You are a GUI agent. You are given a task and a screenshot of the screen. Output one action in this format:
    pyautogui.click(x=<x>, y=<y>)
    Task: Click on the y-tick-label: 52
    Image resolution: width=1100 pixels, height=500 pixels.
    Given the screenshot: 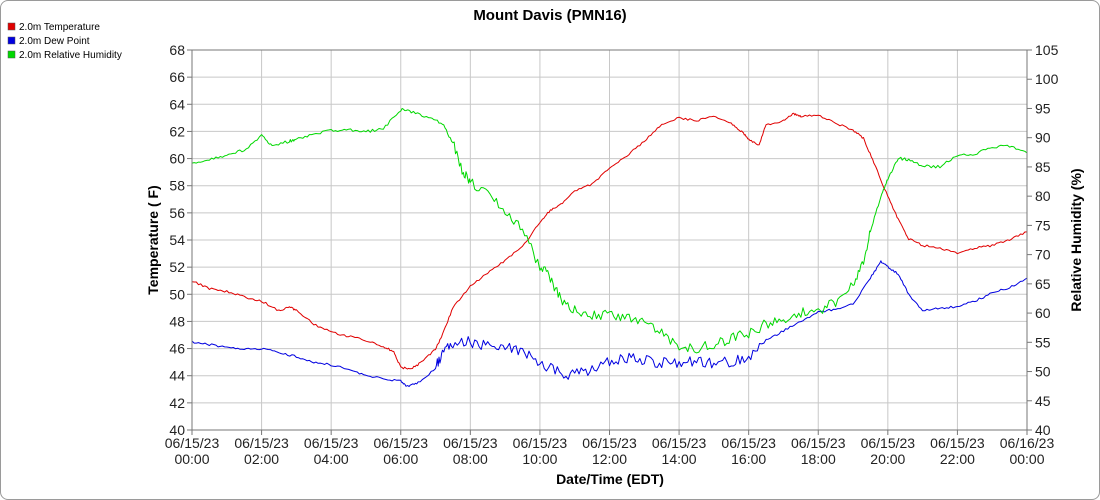 What is the action you would take?
    pyautogui.click(x=177, y=267)
    